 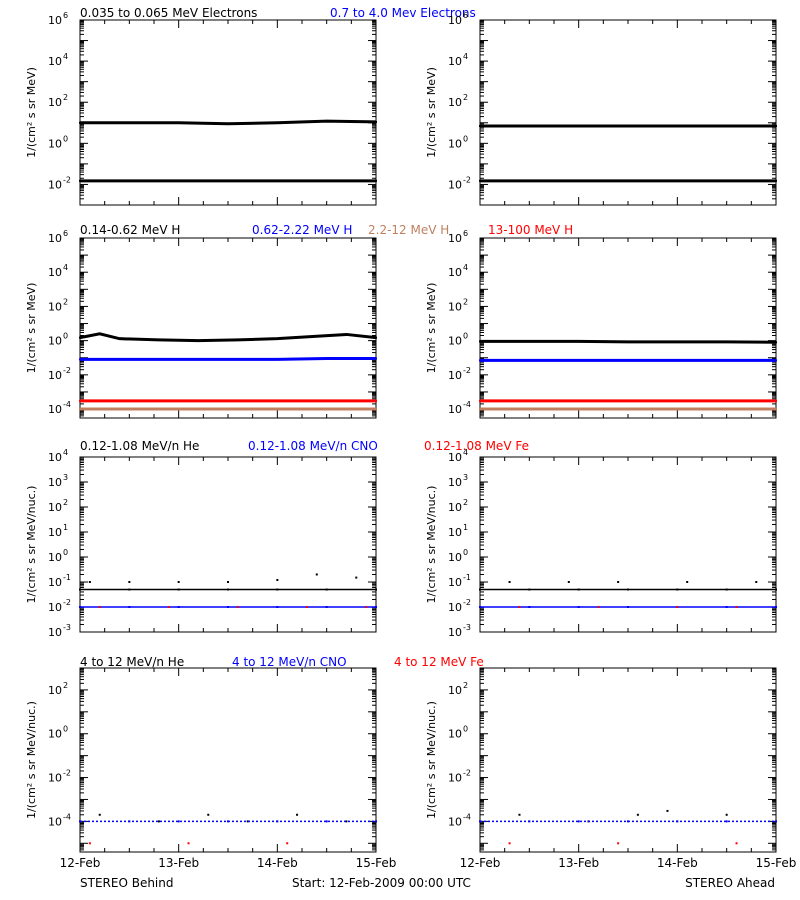 I want to click on legend-label: 2.2-12 MeV H, so click(x=408, y=230).